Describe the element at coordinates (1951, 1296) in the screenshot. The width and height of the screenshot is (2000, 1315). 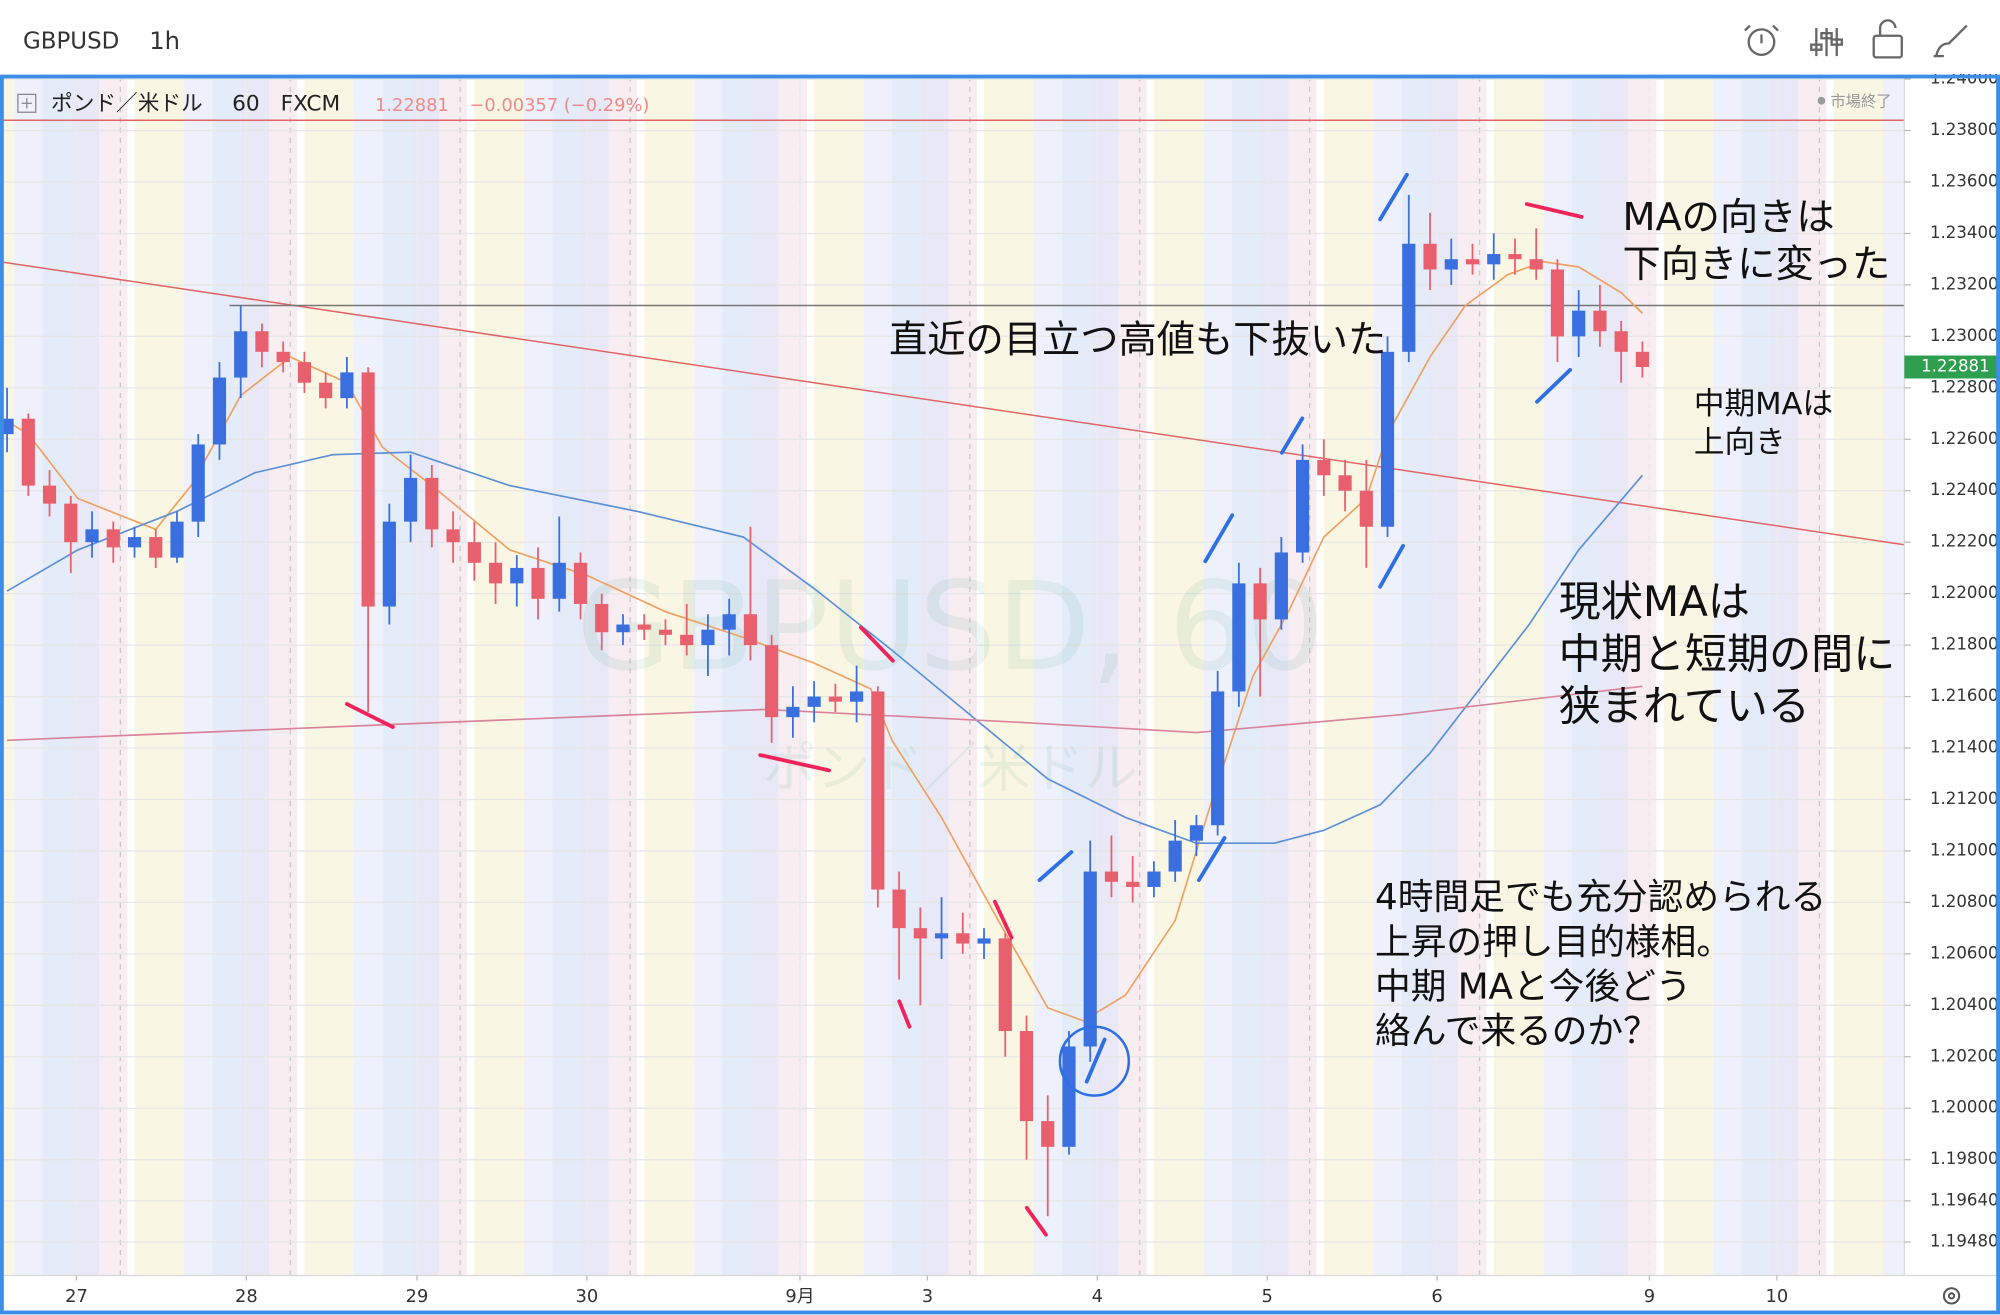
I see `gear-icon` at that location.